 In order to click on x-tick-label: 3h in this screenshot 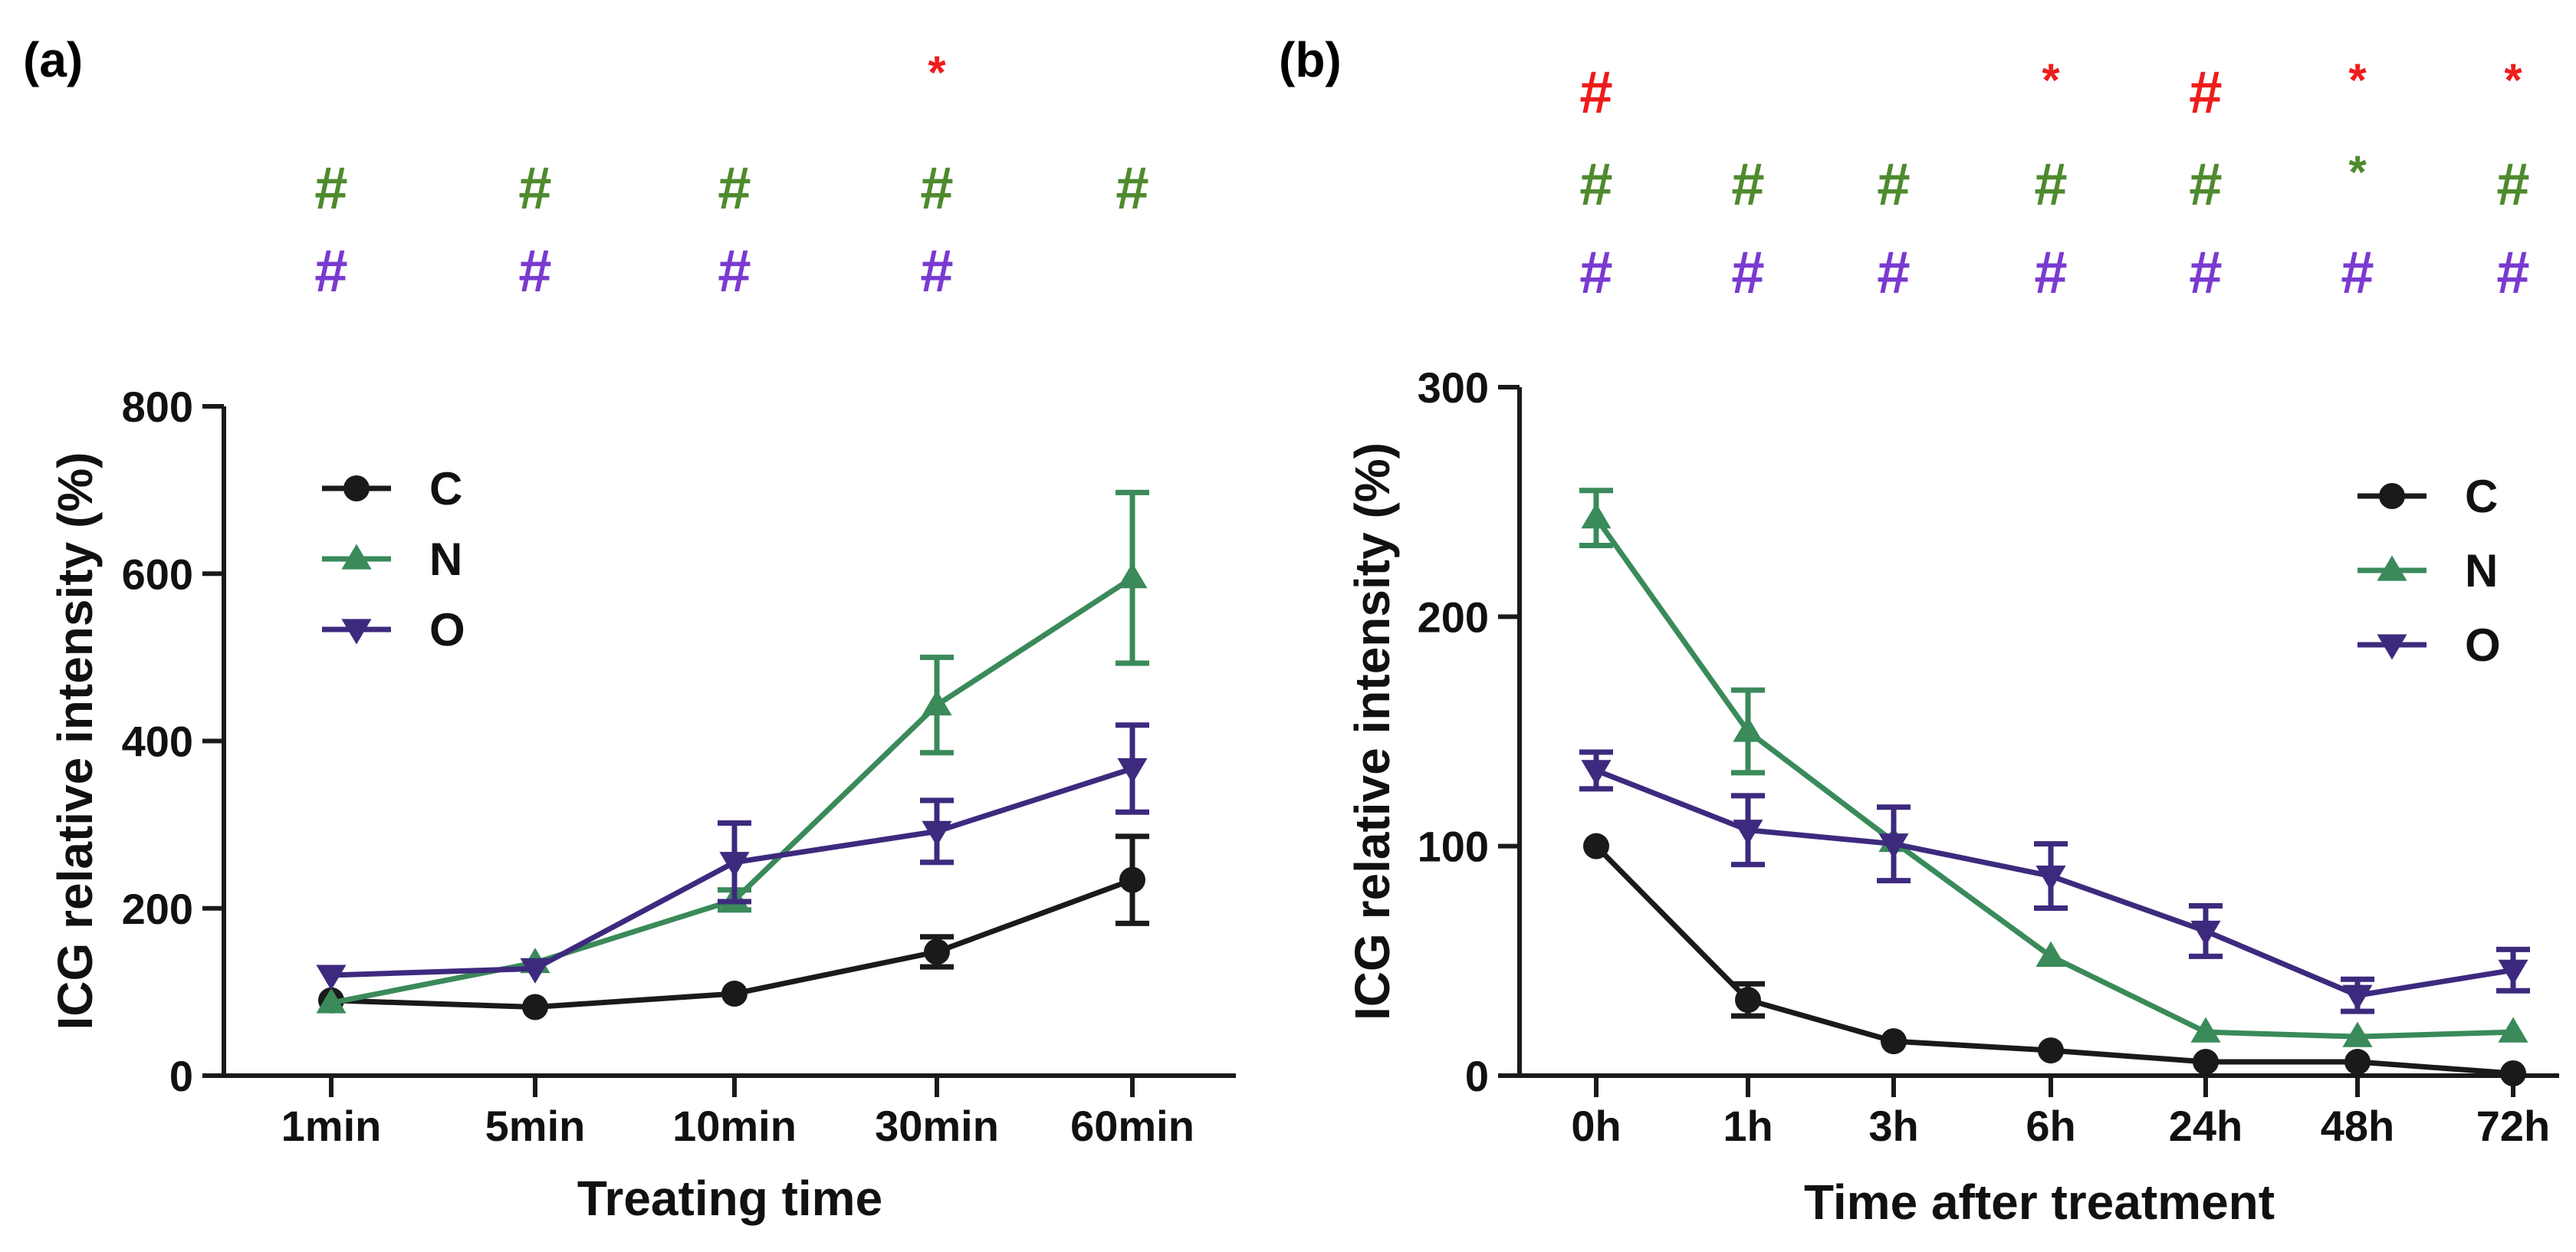, I will do `click(1893, 1126)`.